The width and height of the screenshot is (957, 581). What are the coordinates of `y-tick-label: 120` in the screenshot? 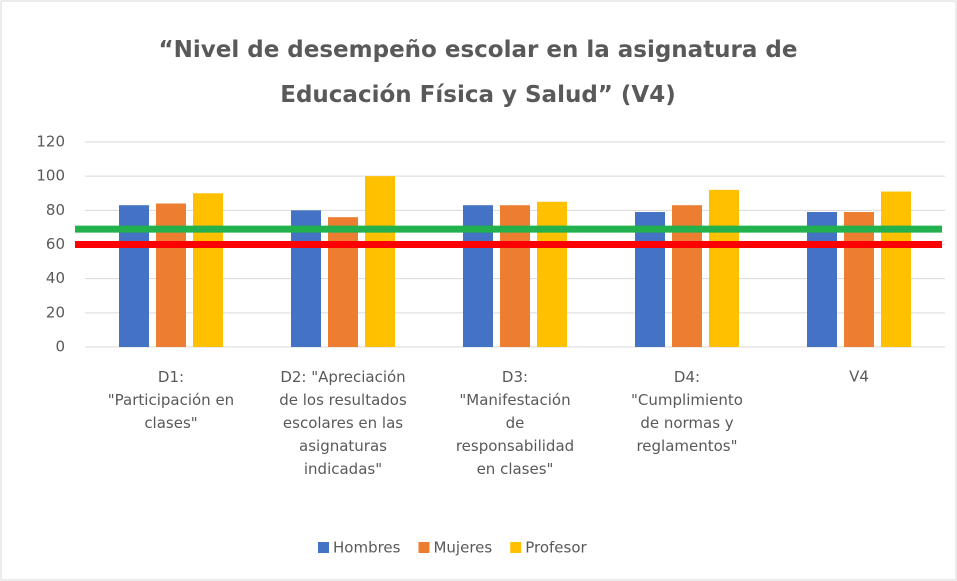 It's located at (50, 142).